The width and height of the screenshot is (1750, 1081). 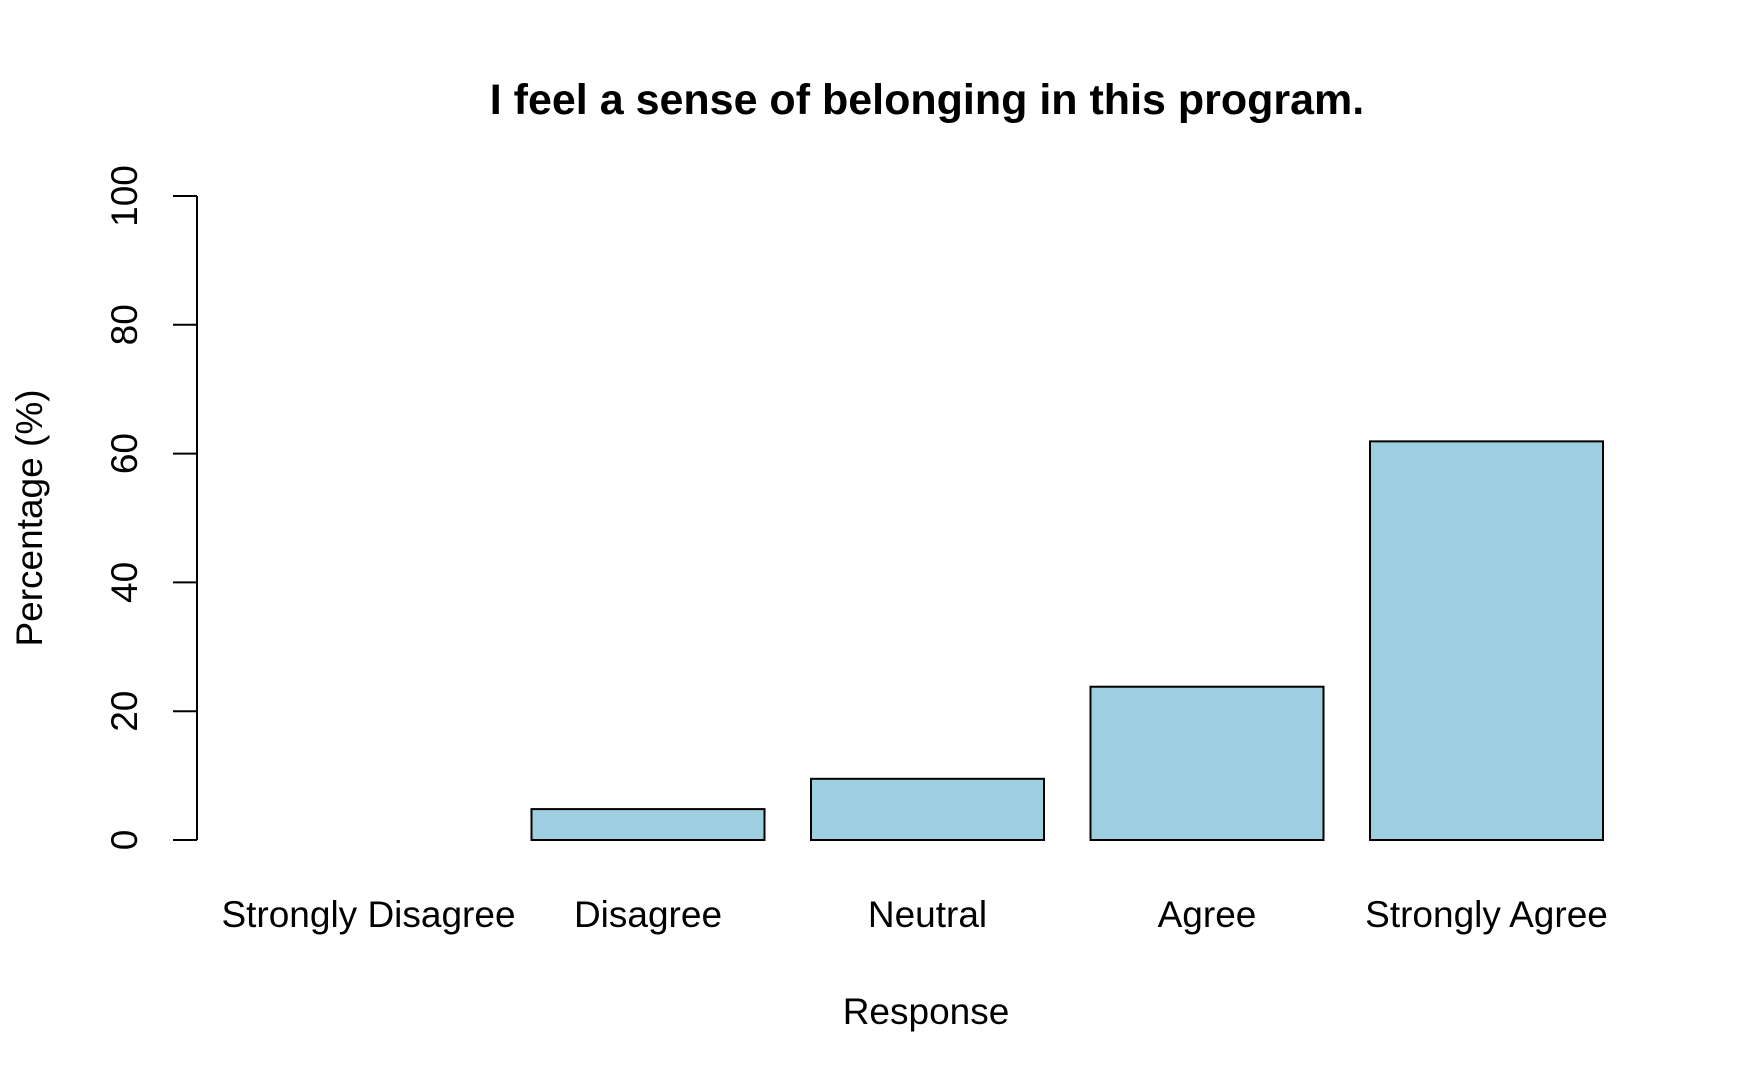 What do you see at coordinates (927, 914) in the screenshot?
I see `category-label: Neutral` at bounding box center [927, 914].